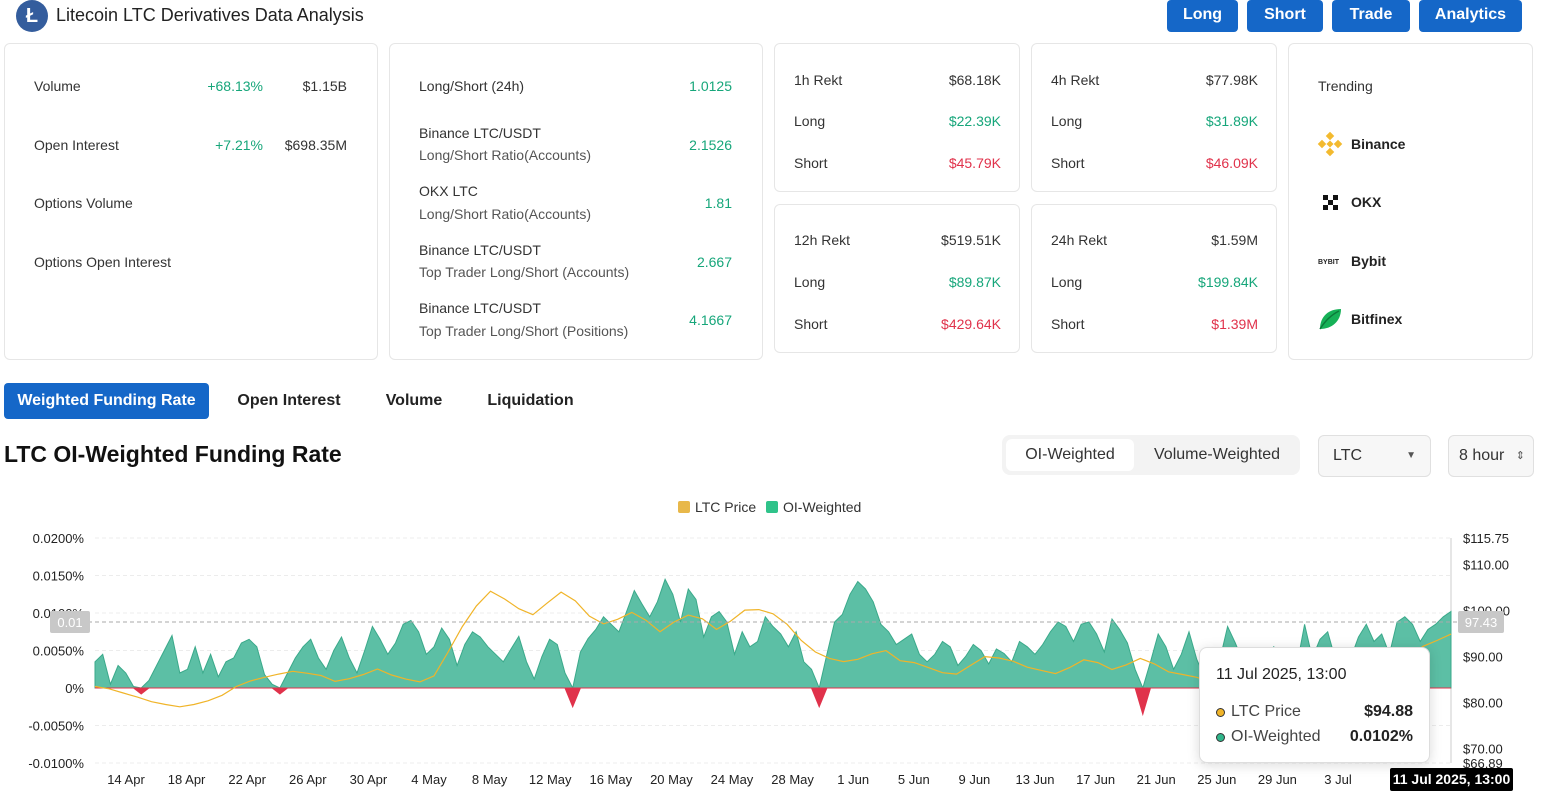  Describe the element at coordinates (971, 324) in the screenshot. I see `rekt-12h-short: $429.64K` at that location.